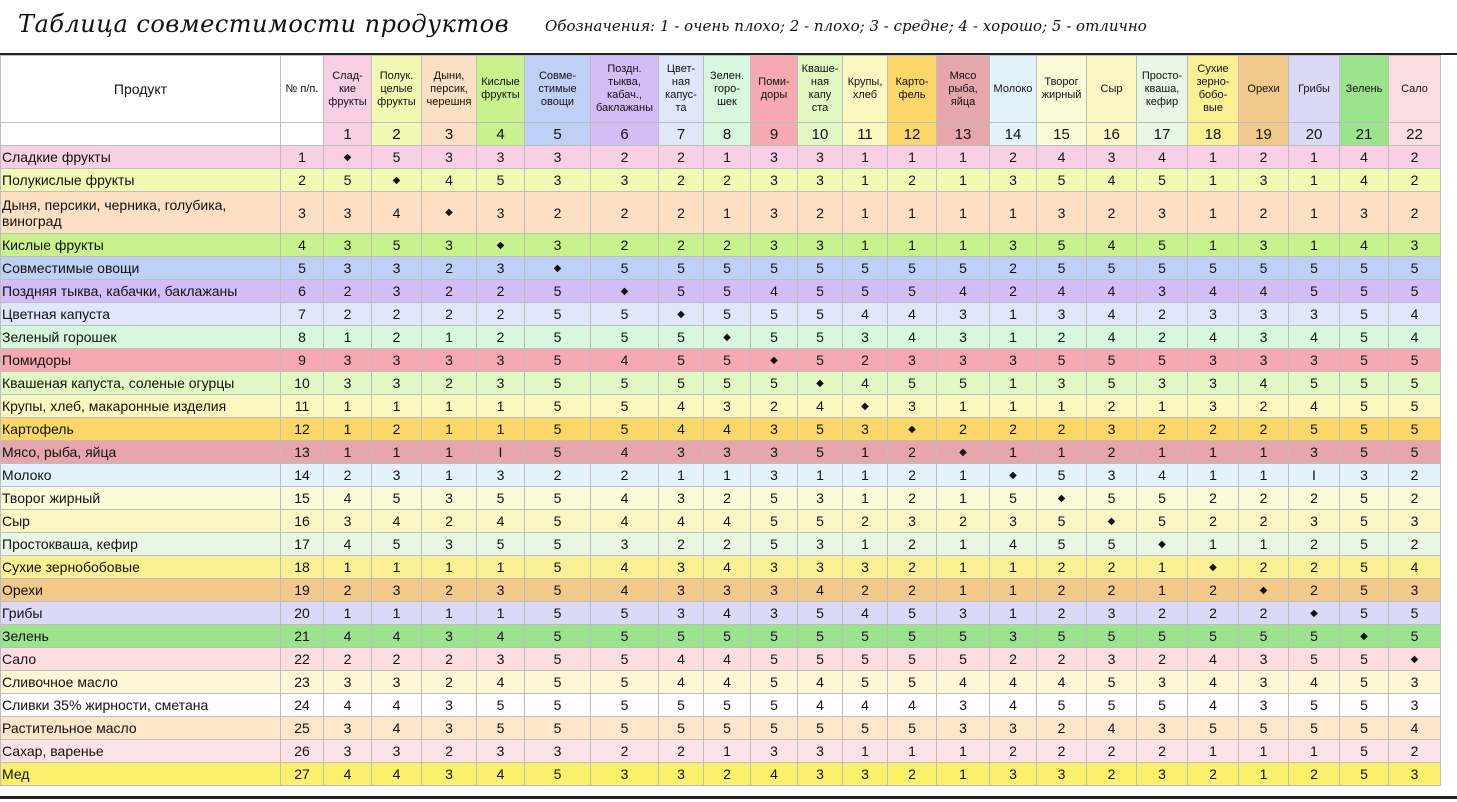 This screenshot has width=1457, height=802. Describe the element at coordinates (720, 636) in the screenshot. I see `table-row: Зелень 21 4 4 3 4 5 5 5 5 5 5 5 5 5 3 5 5 5 5 5 5 ◆ 5` at that location.